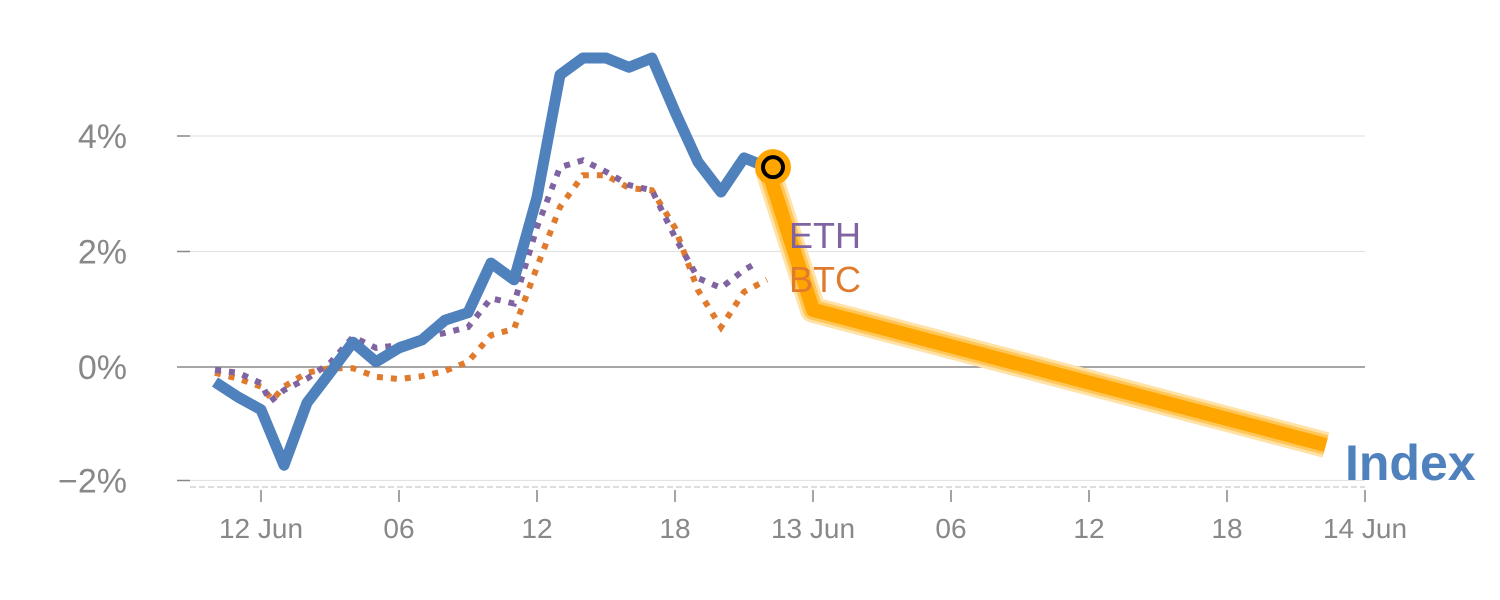 The height and width of the screenshot is (600, 1500). I want to click on y-tick-label: 0%, so click(102, 368).